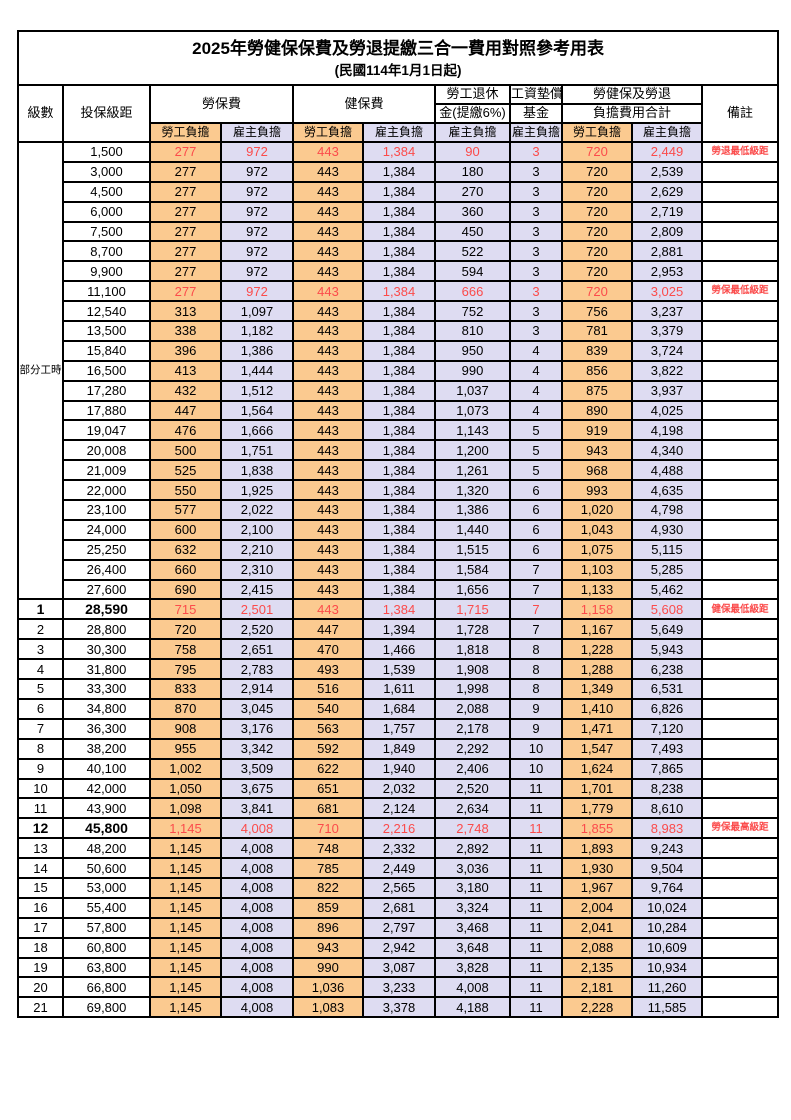 This screenshot has width=791, height=1120. Describe the element at coordinates (472, 887) in the screenshot. I see `value-cell: 3,180` at that location.